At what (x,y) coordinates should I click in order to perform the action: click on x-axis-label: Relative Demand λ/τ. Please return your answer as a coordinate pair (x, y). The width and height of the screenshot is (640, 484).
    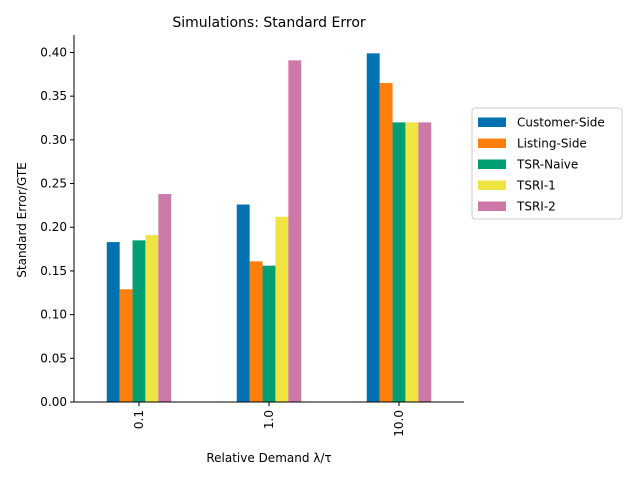
    Looking at the image, I should click on (268, 458).